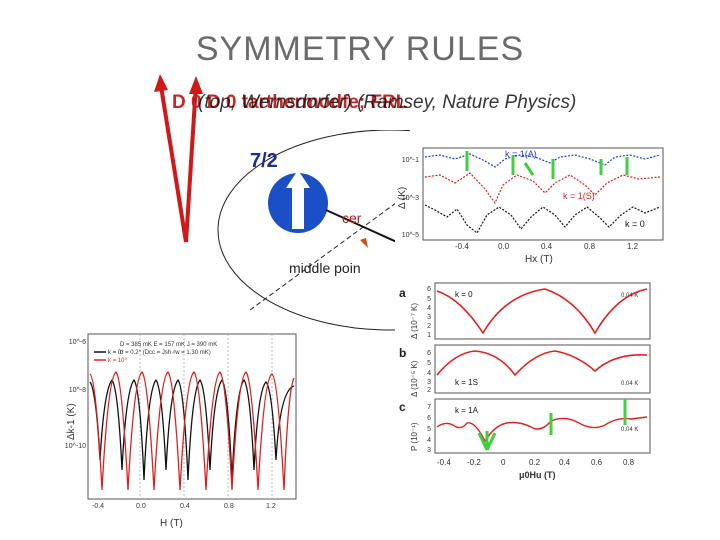 This screenshot has height=540, width=720. What do you see at coordinates (542, 363) in the screenshot?
I see `panel-b-curve` at bounding box center [542, 363].